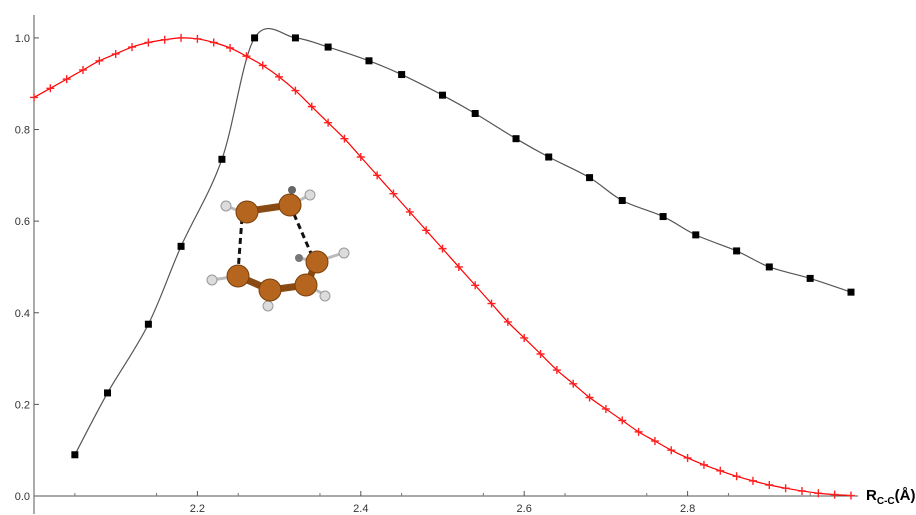  Describe the element at coordinates (890, 497) in the screenshot. I see `x-axis-title: RC-C(Å)` at that location.